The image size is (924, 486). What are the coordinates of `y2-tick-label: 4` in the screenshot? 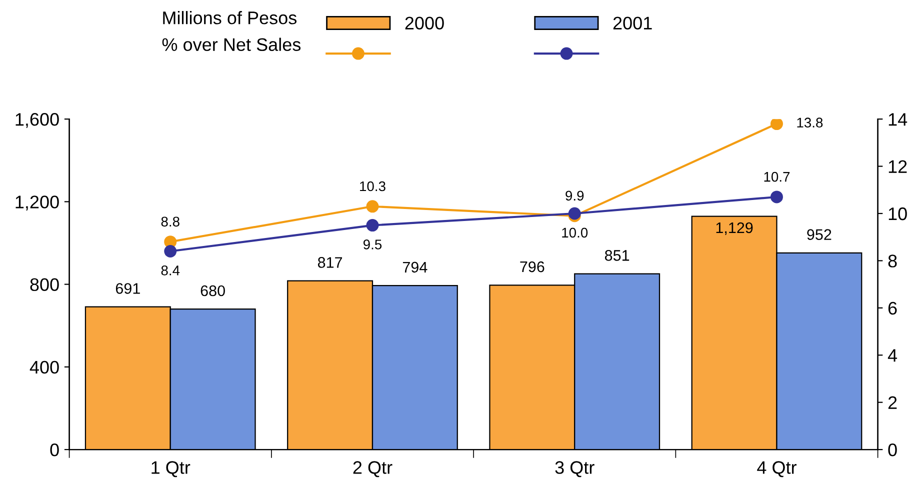 It's located at (893, 355).